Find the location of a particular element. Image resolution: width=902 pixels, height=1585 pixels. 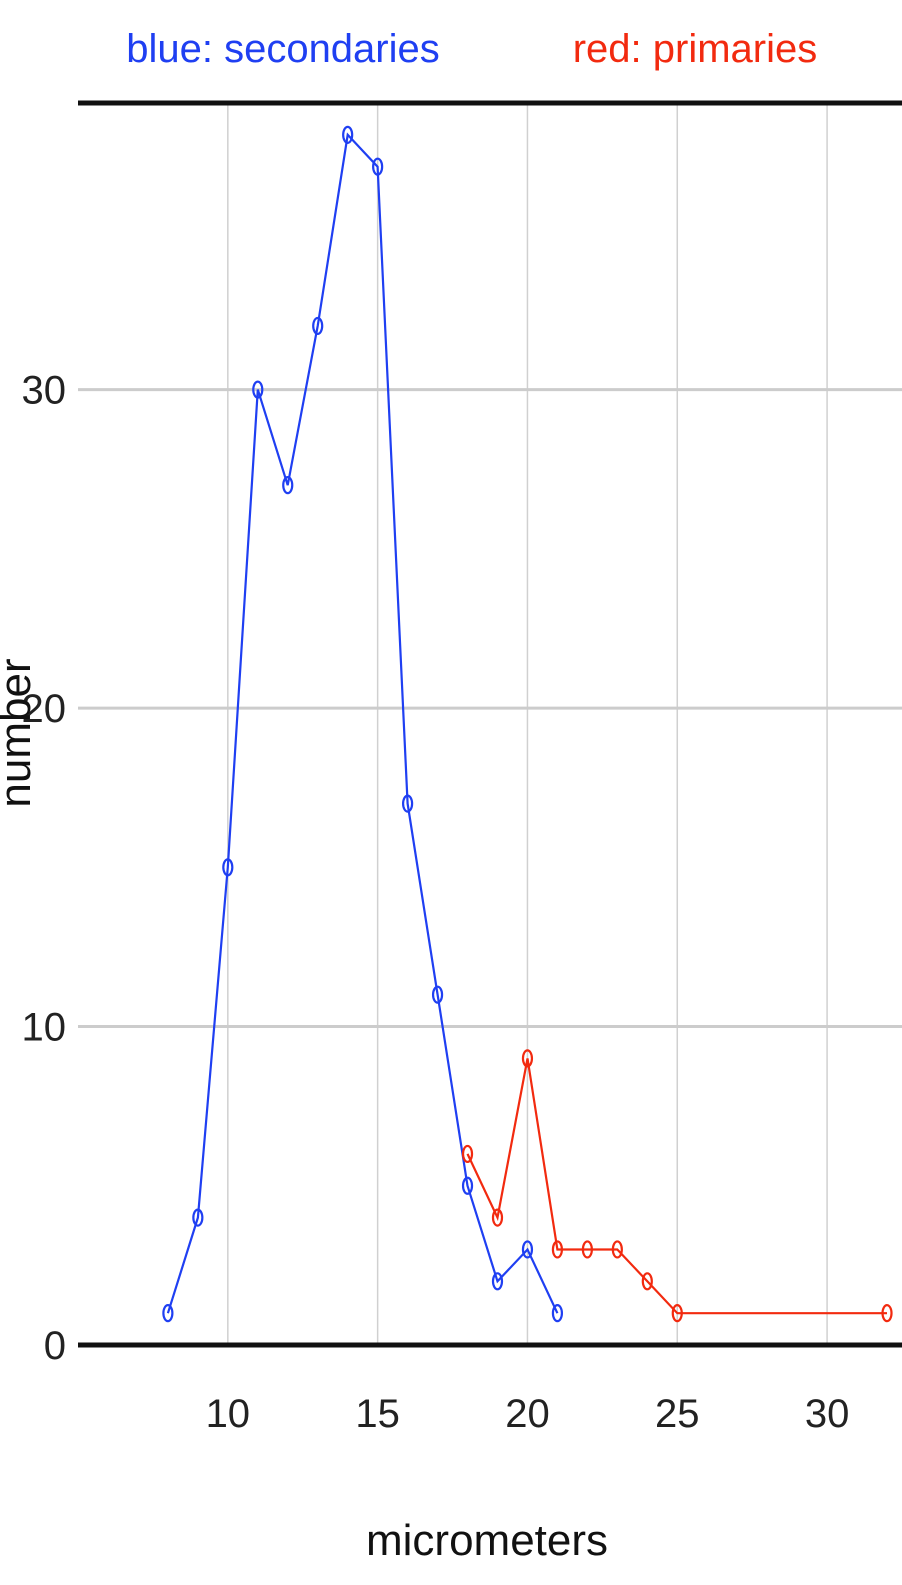

y-tick-label: 20 is located at coordinates (44, 709).